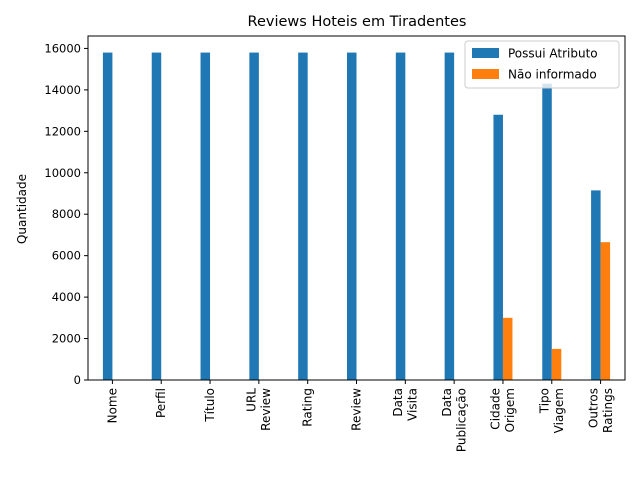 The width and height of the screenshot is (640, 480). What do you see at coordinates (77, 380) in the screenshot?
I see `y-tick-label-0: 0` at bounding box center [77, 380].